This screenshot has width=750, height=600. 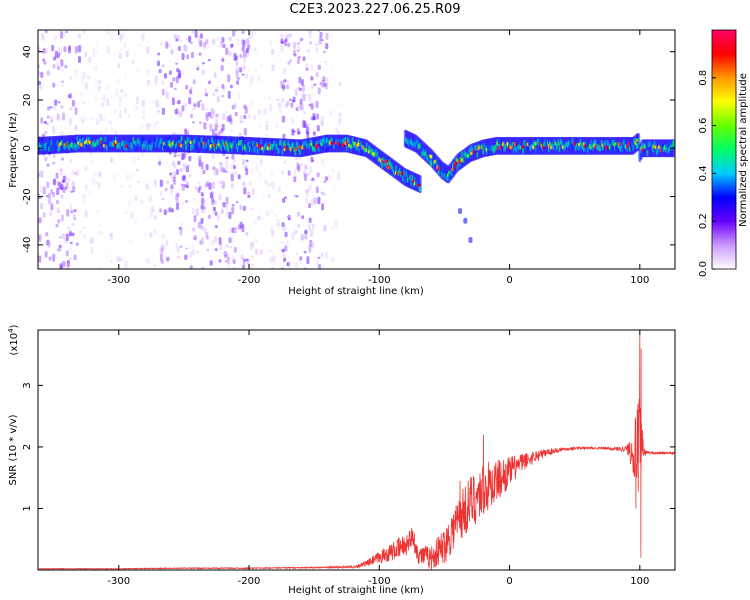 What do you see at coordinates (638, 140) in the screenshot?
I see `ridge-peak` at bounding box center [638, 140].